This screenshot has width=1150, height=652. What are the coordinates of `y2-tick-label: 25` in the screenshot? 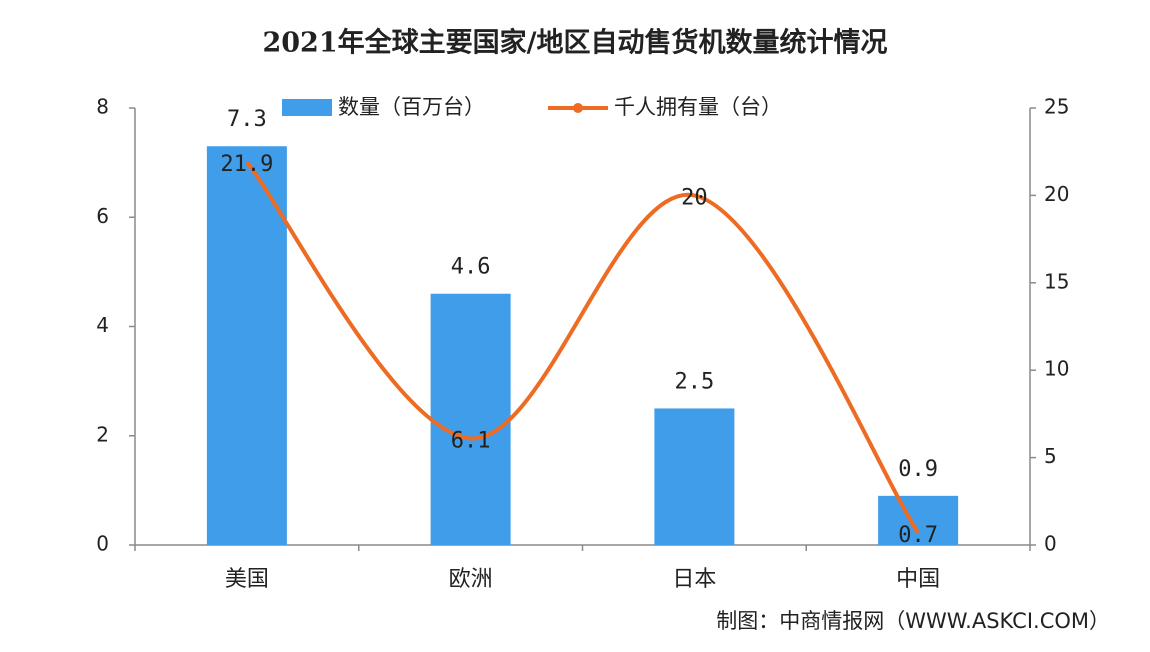 It's located at (1056, 107).